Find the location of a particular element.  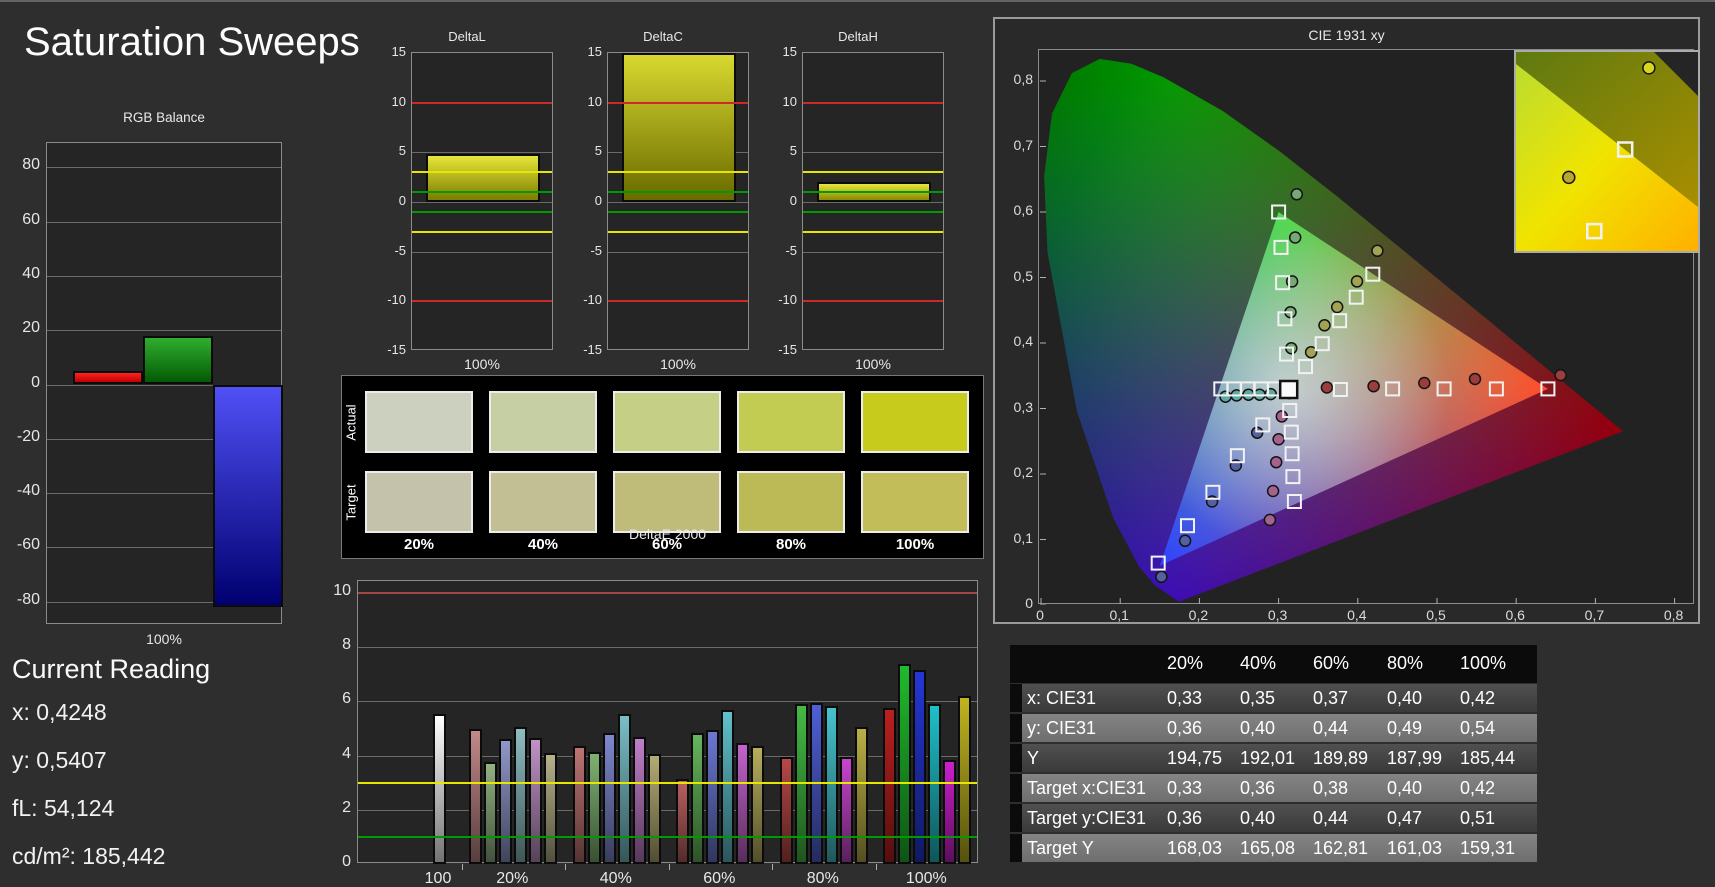

table-cell: 0,40 is located at coordinates (1258, 728).